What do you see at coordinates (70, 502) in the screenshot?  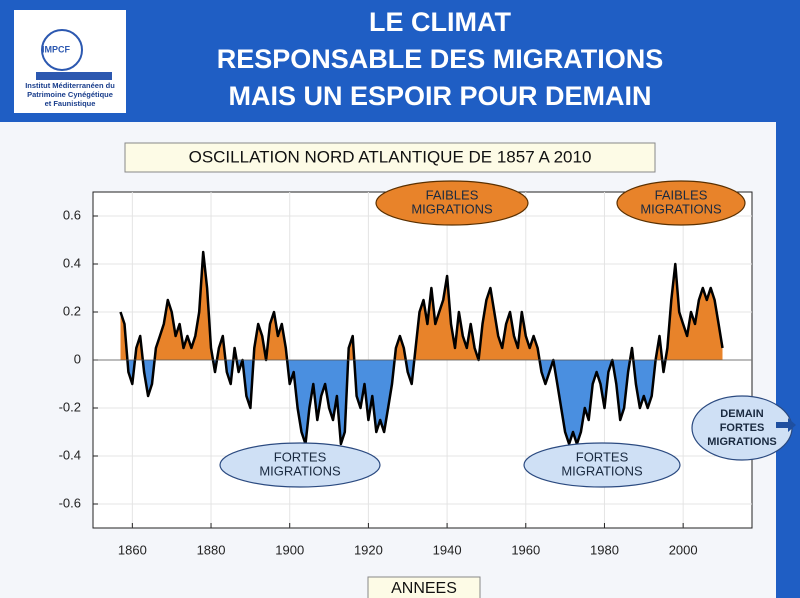 I see `y-tick-label: -0.6` at bounding box center [70, 502].